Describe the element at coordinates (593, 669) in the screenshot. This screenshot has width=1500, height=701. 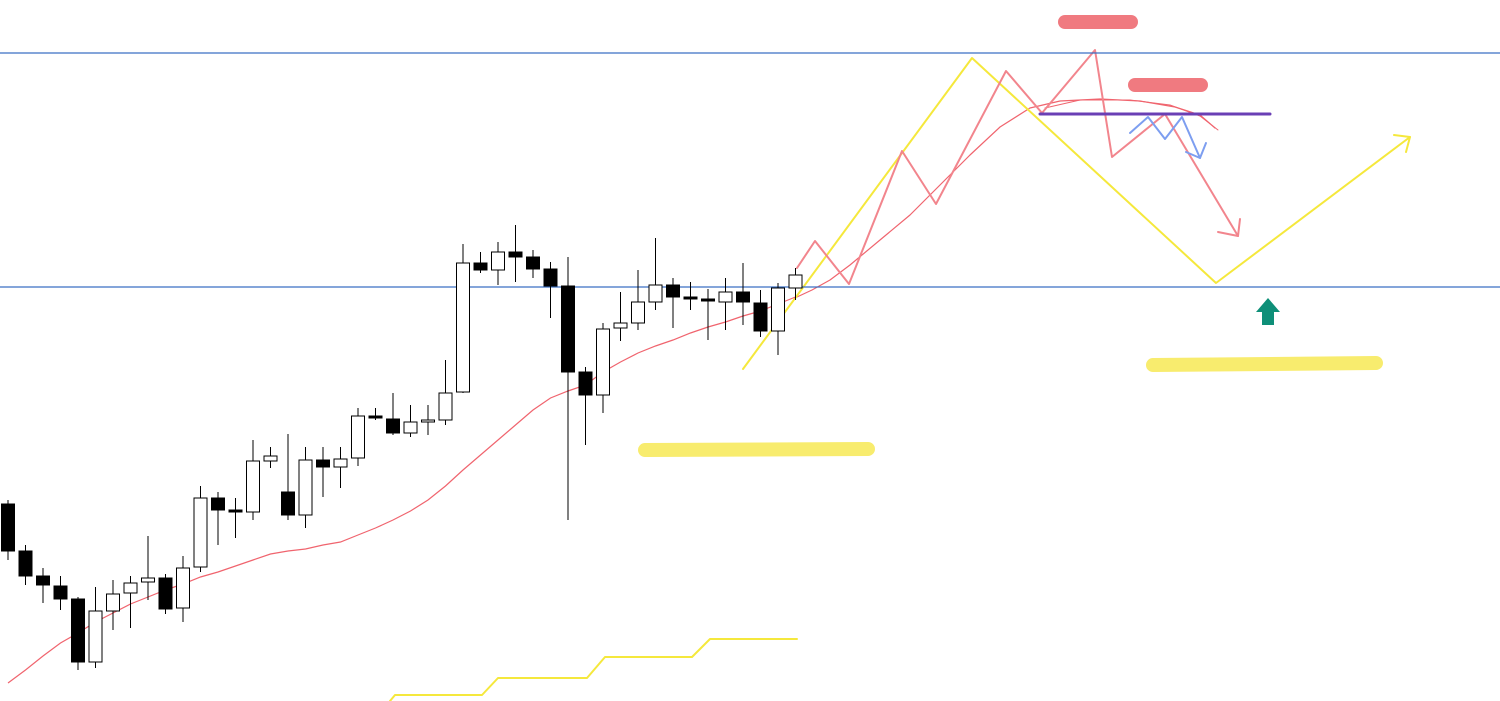
I see `step-line` at that location.